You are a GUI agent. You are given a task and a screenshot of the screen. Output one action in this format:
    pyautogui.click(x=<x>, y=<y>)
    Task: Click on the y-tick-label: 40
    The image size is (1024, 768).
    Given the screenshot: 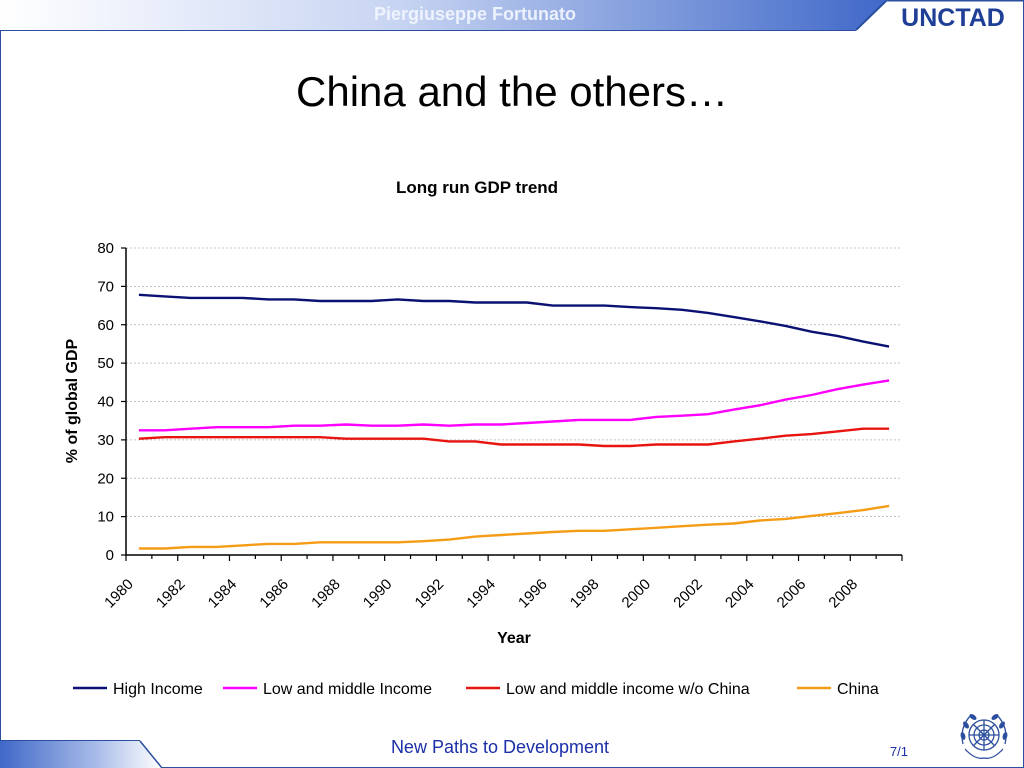 What is the action you would take?
    pyautogui.click(x=105, y=402)
    